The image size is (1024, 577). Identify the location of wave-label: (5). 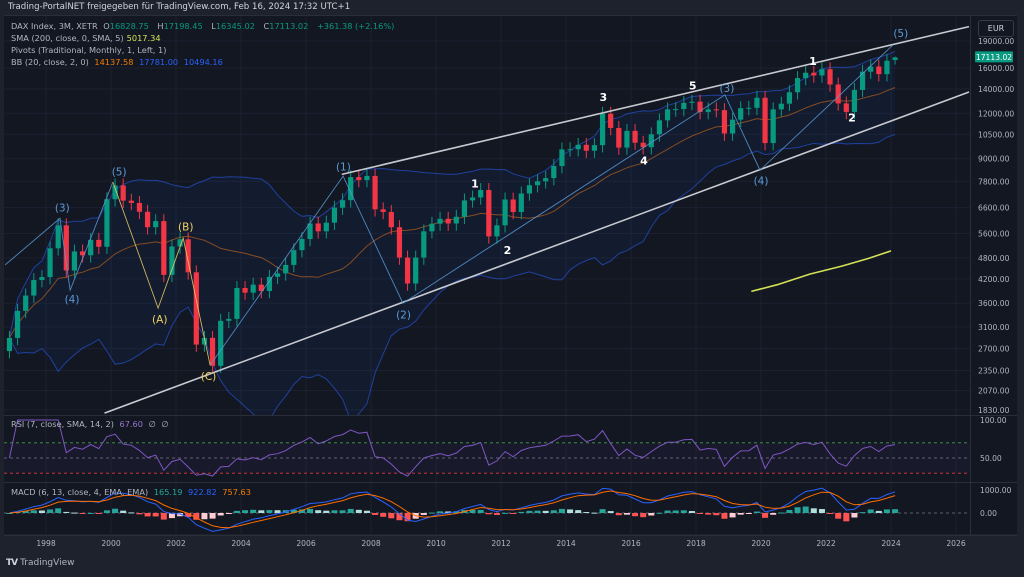
(900, 34).